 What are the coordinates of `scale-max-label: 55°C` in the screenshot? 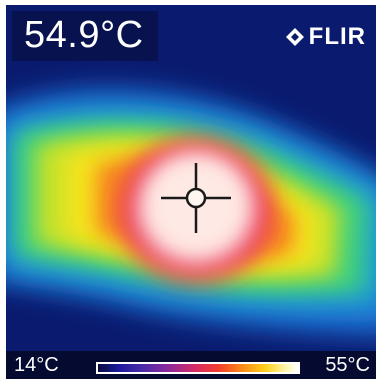 It's located at (347, 365).